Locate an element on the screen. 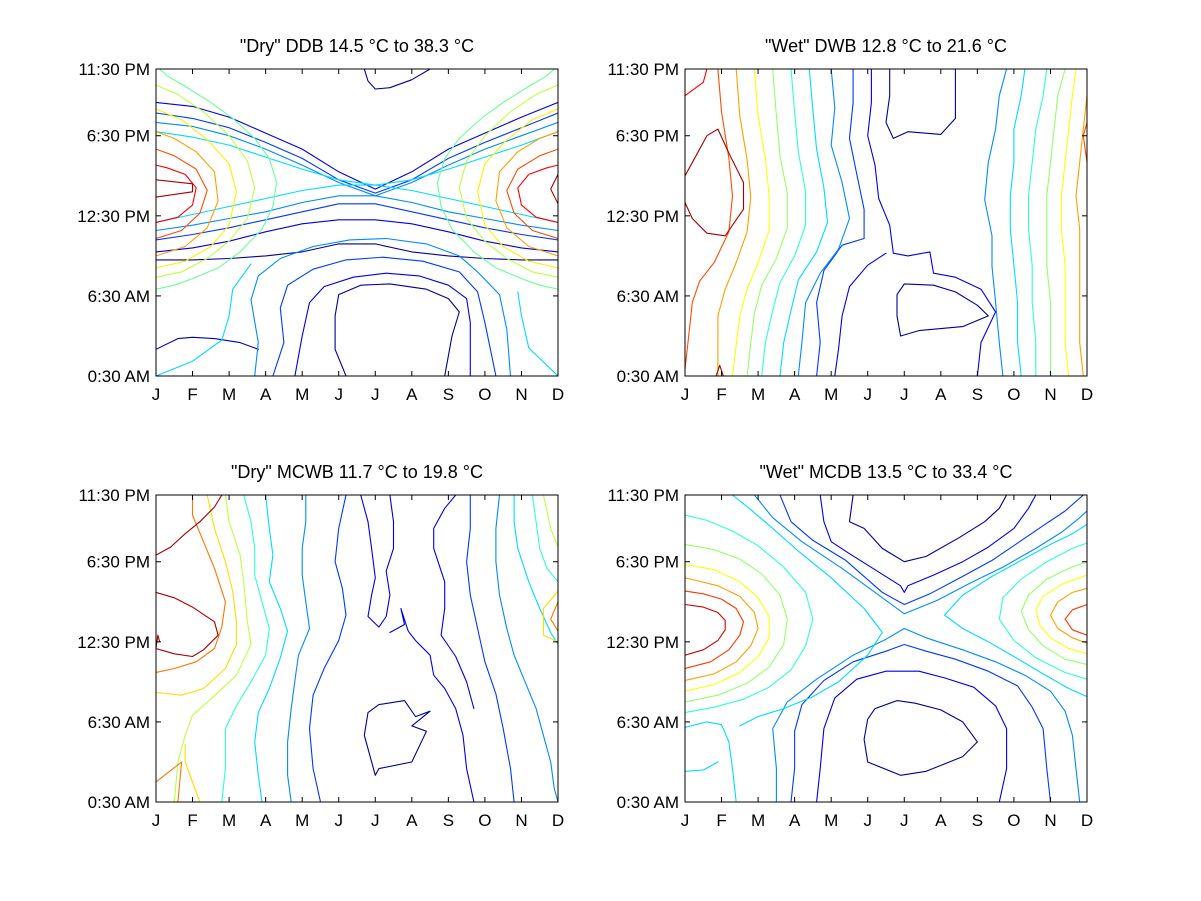 The width and height of the screenshot is (1201, 901). panel-title: "Wet" MCDB 13.5 °C to 33.4 °C is located at coordinates (886, 472).